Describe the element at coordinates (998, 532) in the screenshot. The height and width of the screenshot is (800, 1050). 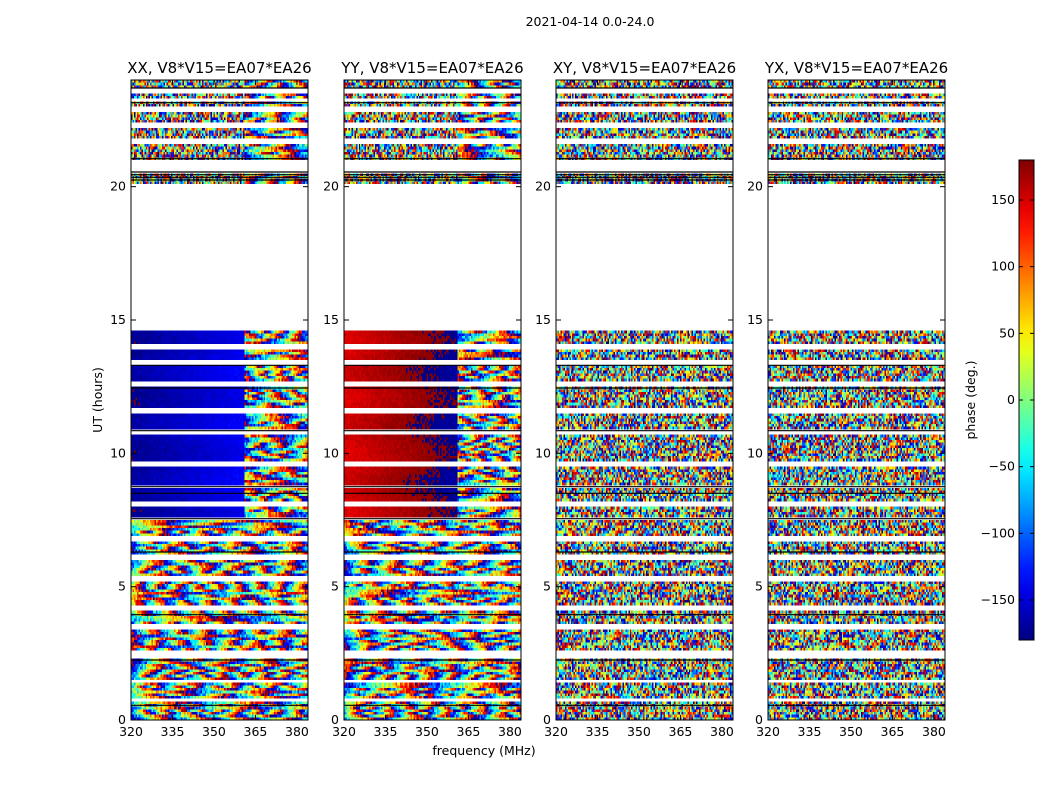
I see `colorbar-tick-label: −100` at that location.